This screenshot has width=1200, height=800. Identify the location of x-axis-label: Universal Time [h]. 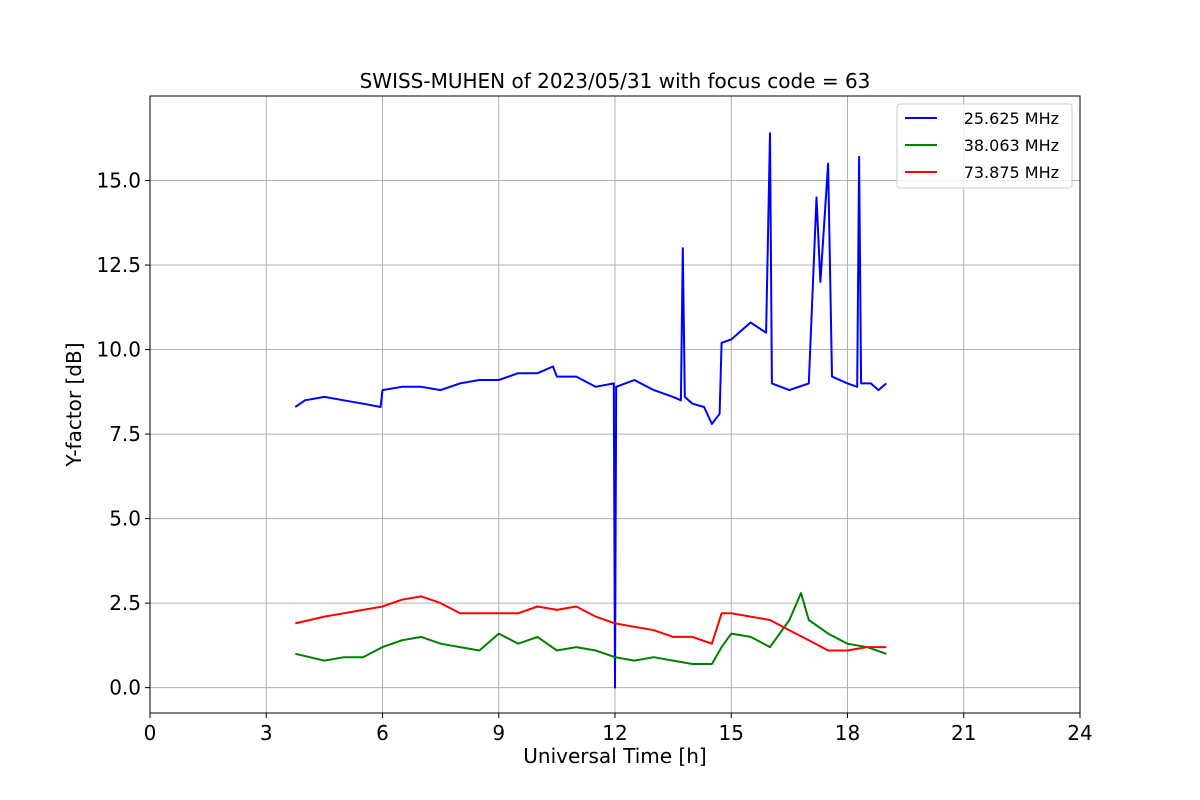
(614, 756).